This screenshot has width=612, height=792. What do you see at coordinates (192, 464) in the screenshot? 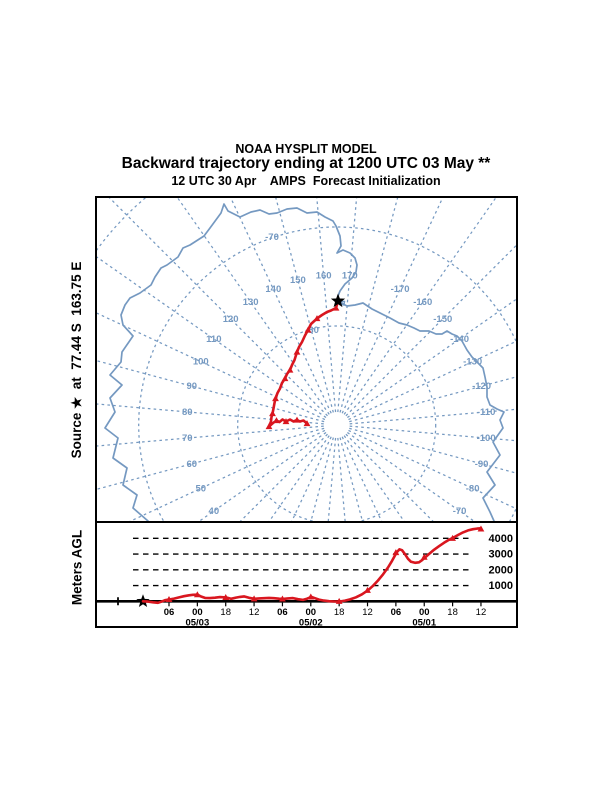
I see `longitude-label: 60` at bounding box center [192, 464].